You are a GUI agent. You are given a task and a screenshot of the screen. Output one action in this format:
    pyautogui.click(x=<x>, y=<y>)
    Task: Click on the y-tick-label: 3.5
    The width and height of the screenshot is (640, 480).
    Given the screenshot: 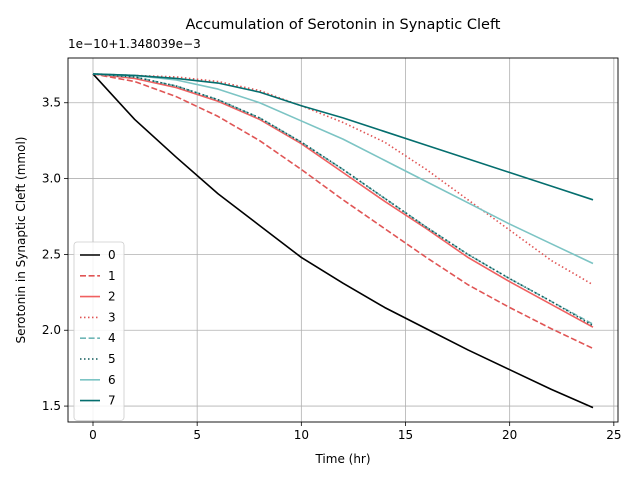 What is the action you would take?
    pyautogui.click(x=51, y=103)
    